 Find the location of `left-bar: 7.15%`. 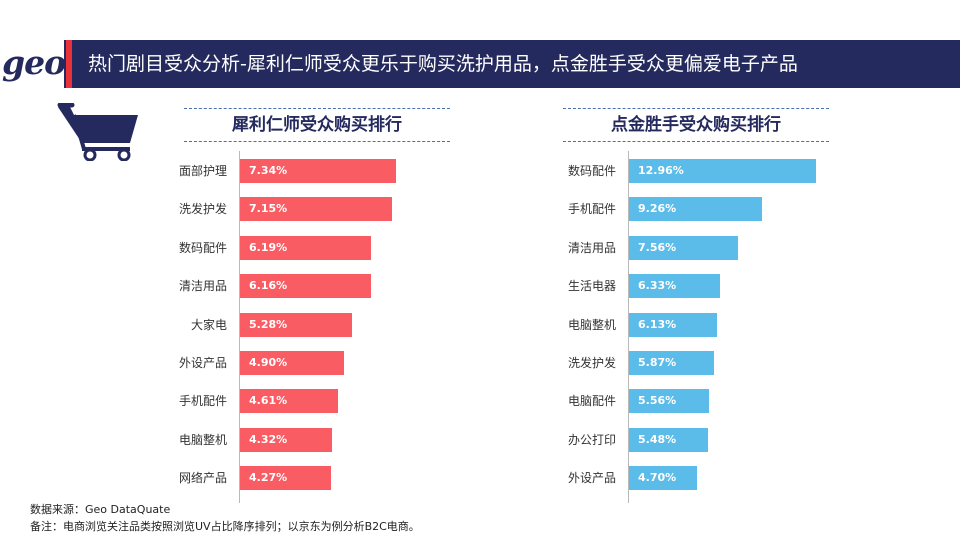

left-bar: 7.15% is located at coordinates (316, 209).